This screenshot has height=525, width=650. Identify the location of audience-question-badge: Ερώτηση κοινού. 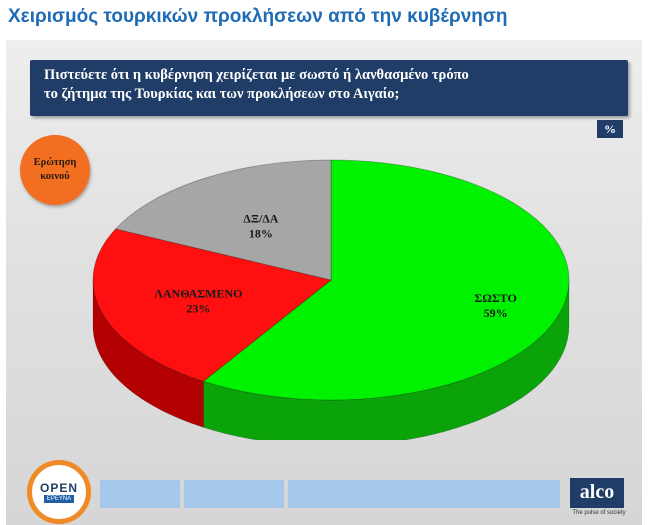
(55, 170).